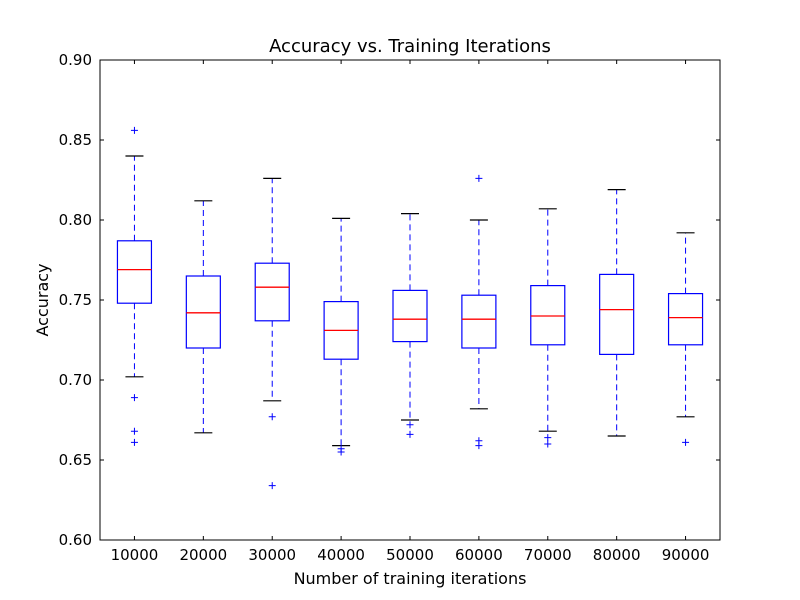 This screenshot has height=600, width=800. Describe the element at coordinates (410, 578) in the screenshot. I see `x-axis-label: Number of training iterations` at that location.